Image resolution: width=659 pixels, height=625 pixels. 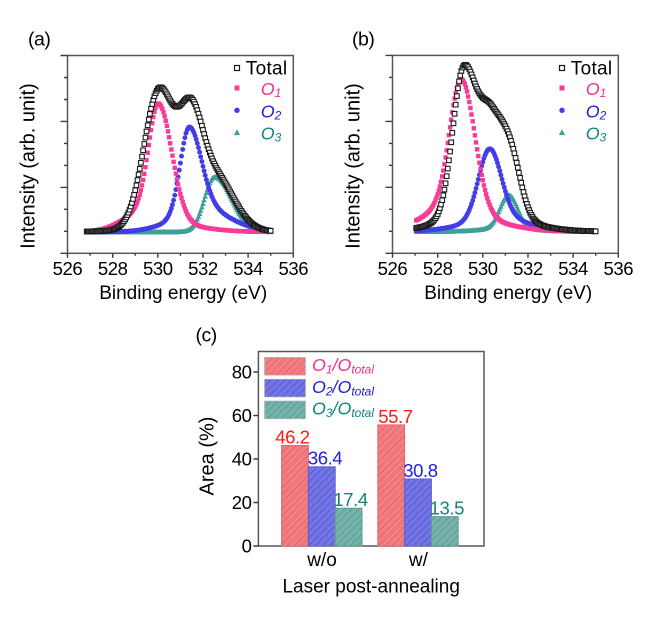 What do you see at coordinates (325, 458) in the screenshot?
I see `svg-text: 36.4` at bounding box center [325, 458].